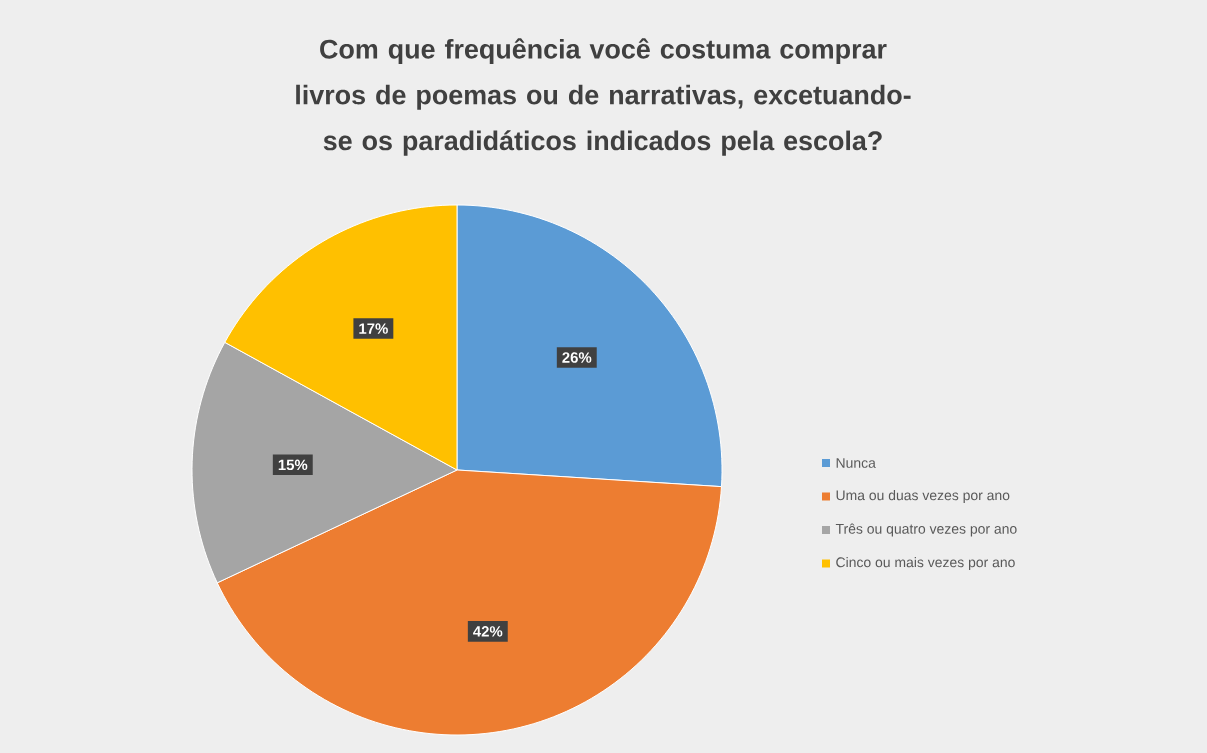  I want to click on legend-label: Nunca, so click(856, 463).